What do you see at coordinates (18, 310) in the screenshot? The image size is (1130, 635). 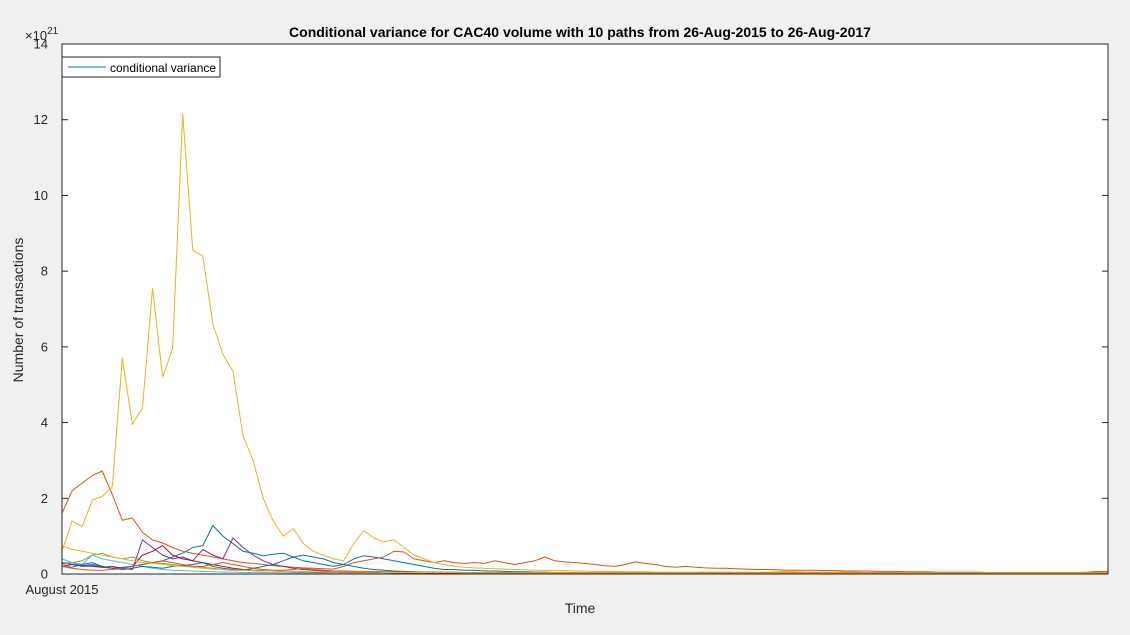 I see `y-axis-label: Number of transactions` at bounding box center [18, 310].